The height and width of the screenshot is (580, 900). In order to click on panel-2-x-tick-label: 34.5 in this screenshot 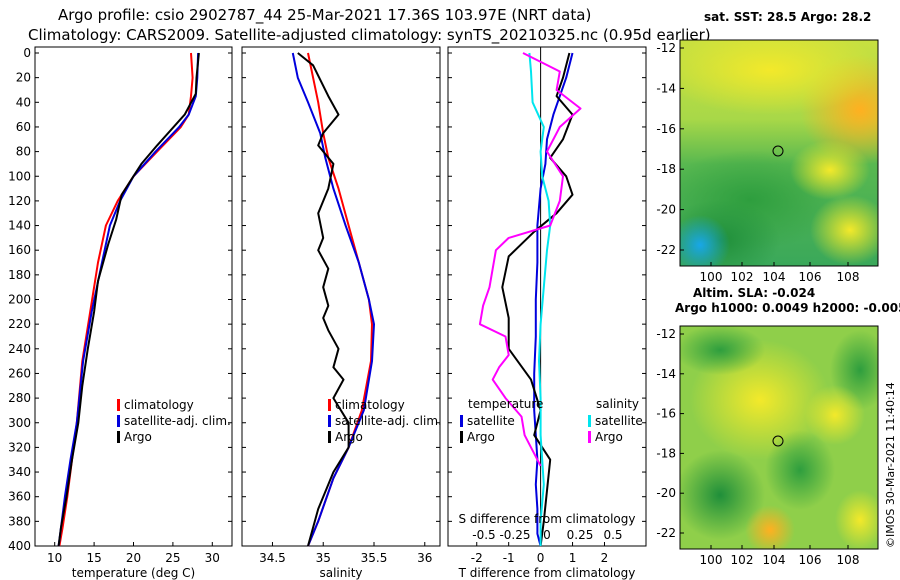, I will do `click(272, 558)`.